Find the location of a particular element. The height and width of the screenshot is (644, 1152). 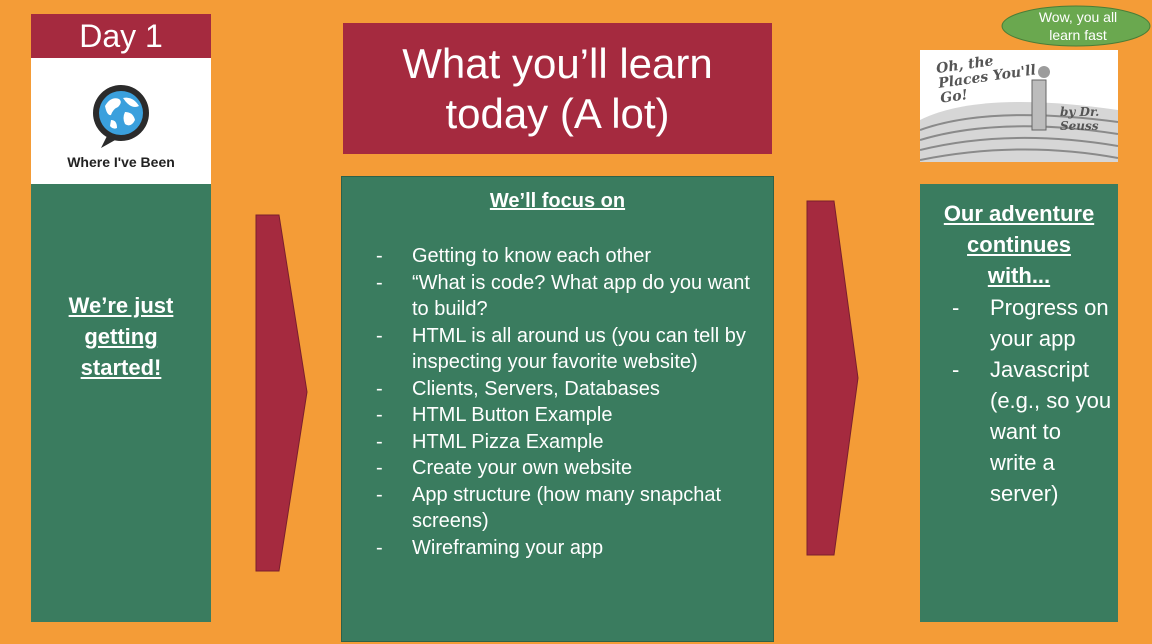

day-header: Day 1 is located at coordinates (121, 36).